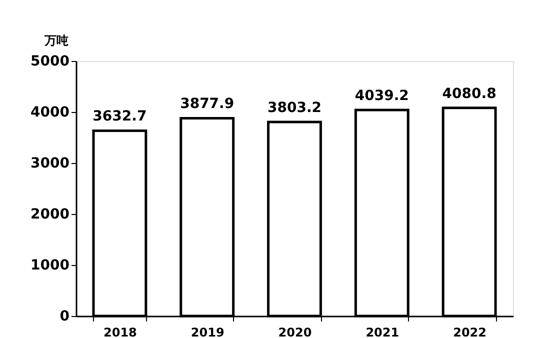 Image resolution: width=548 pixels, height=338 pixels. I want to click on x-tick-label: 2021, so click(383, 332).